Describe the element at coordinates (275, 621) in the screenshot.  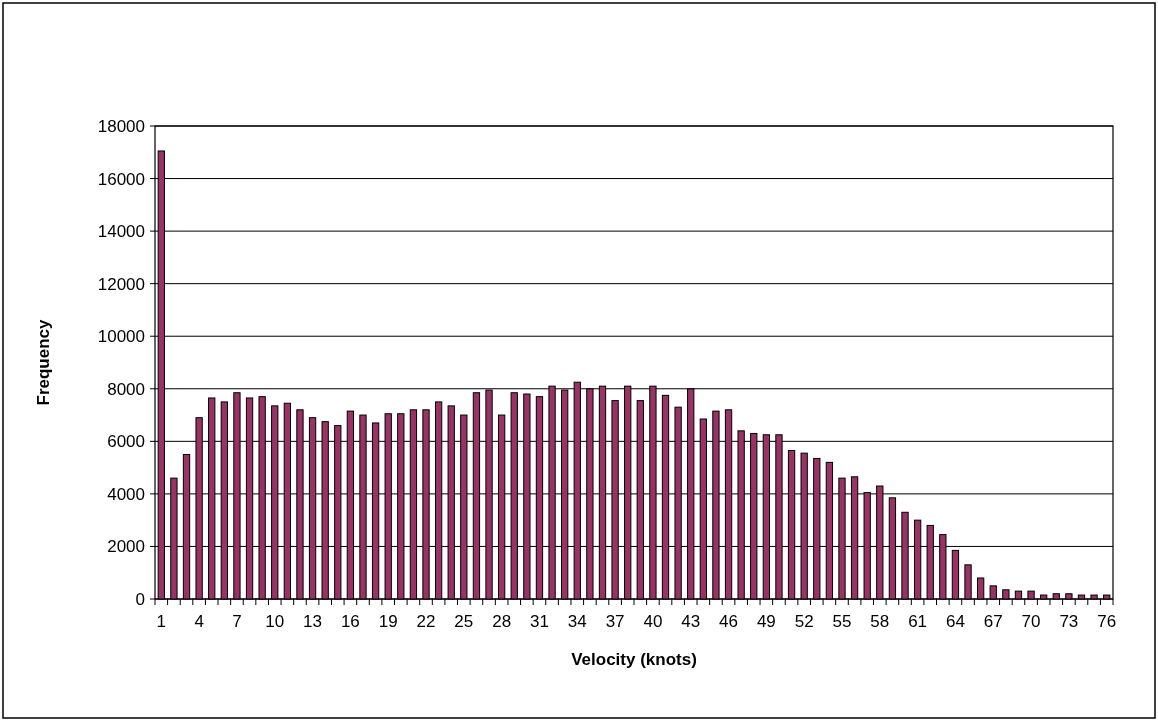
I see `x-tick-label: 10` at that location.